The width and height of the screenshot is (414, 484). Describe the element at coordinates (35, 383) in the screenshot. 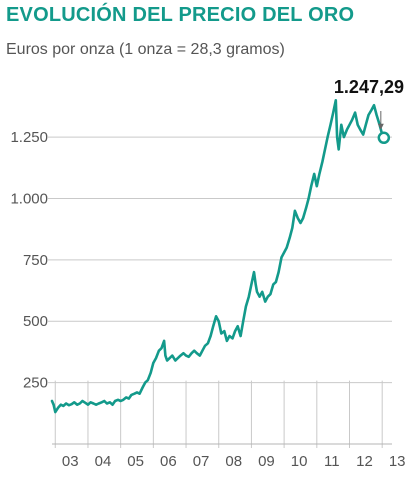

I see `y-tick-label: 250` at that location.